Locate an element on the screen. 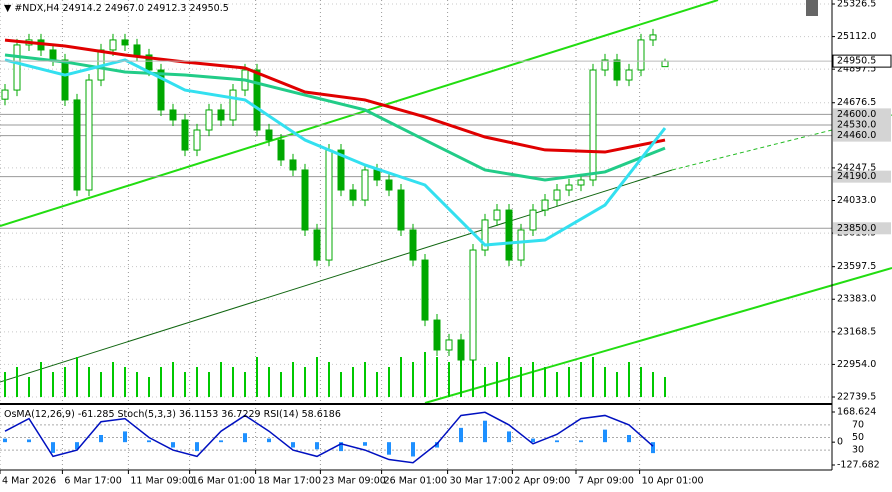  osma-value: -61.285 is located at coordinates (96, 414).